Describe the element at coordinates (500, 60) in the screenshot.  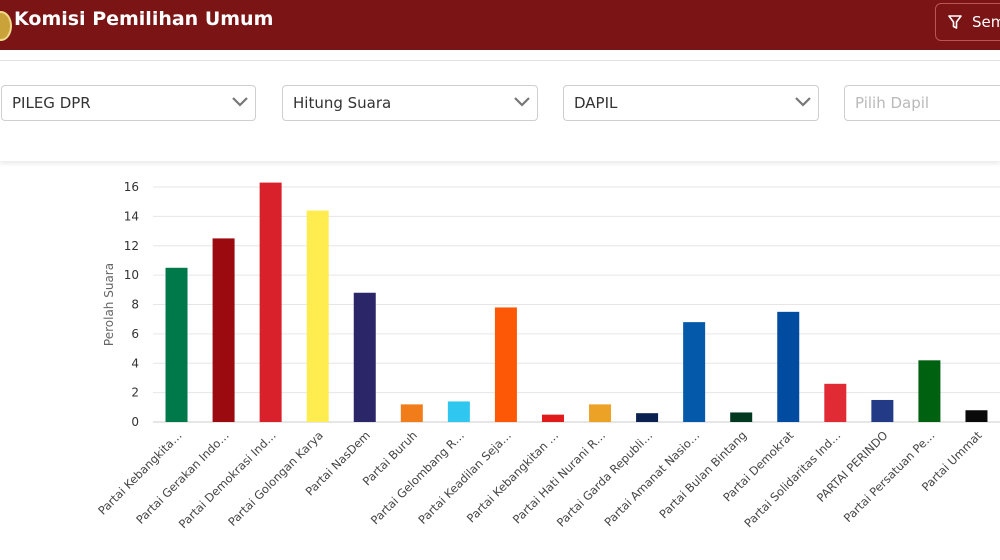
I see `header-divider` at that location.